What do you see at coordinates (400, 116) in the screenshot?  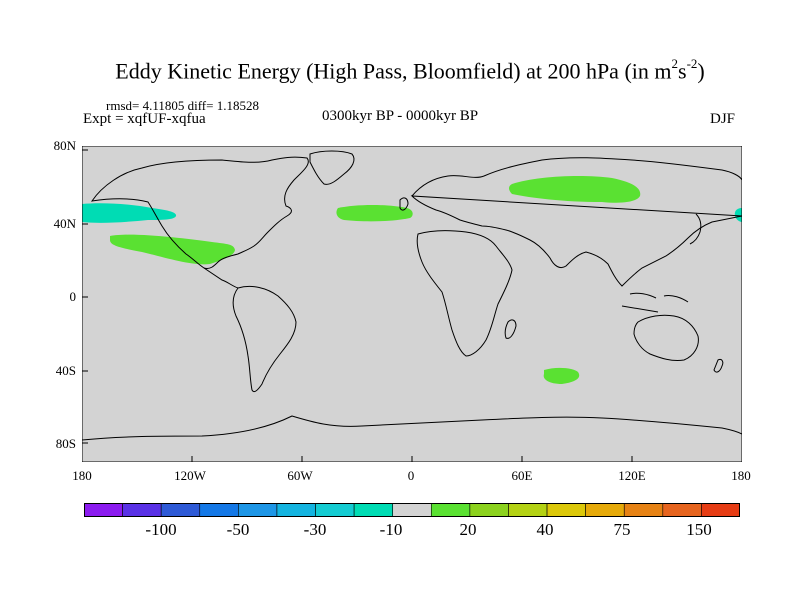 I see `period-label: 0300kyr BP - 0000kyr BP` at bounding box center [400, 116].